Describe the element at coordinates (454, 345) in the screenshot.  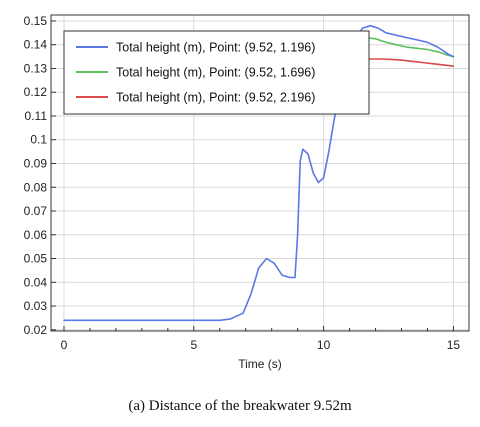
I see `x-tick-label: 15` at that location.